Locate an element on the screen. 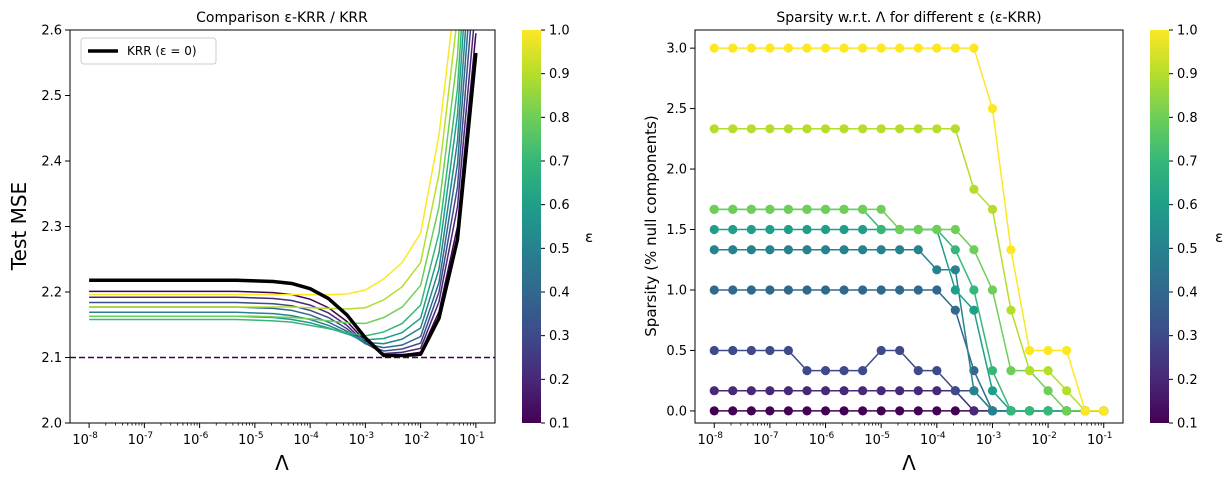  right-y-tick-label: 0.0 is located at coordinates (676, 411).